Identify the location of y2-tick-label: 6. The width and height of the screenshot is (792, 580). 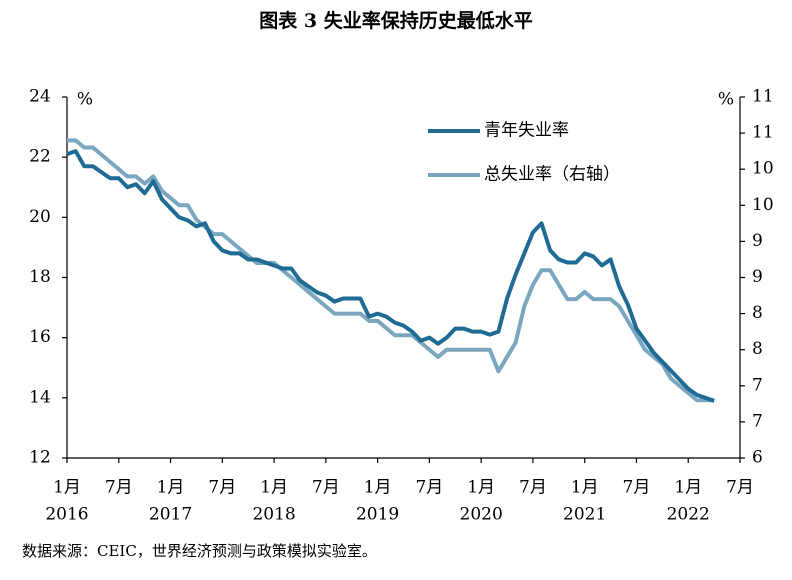
(757, 458).